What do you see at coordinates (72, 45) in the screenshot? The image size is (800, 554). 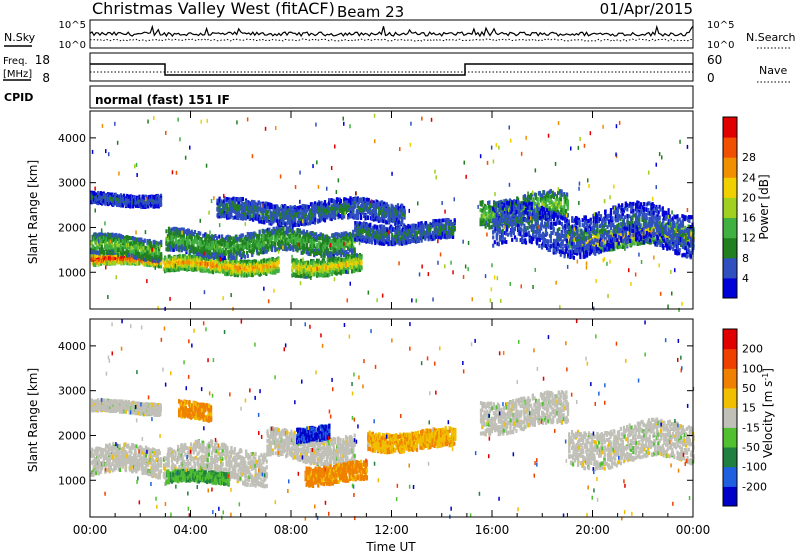 I see `nsky-tick-bottom: 10^0` at bounding box center [72, 45].